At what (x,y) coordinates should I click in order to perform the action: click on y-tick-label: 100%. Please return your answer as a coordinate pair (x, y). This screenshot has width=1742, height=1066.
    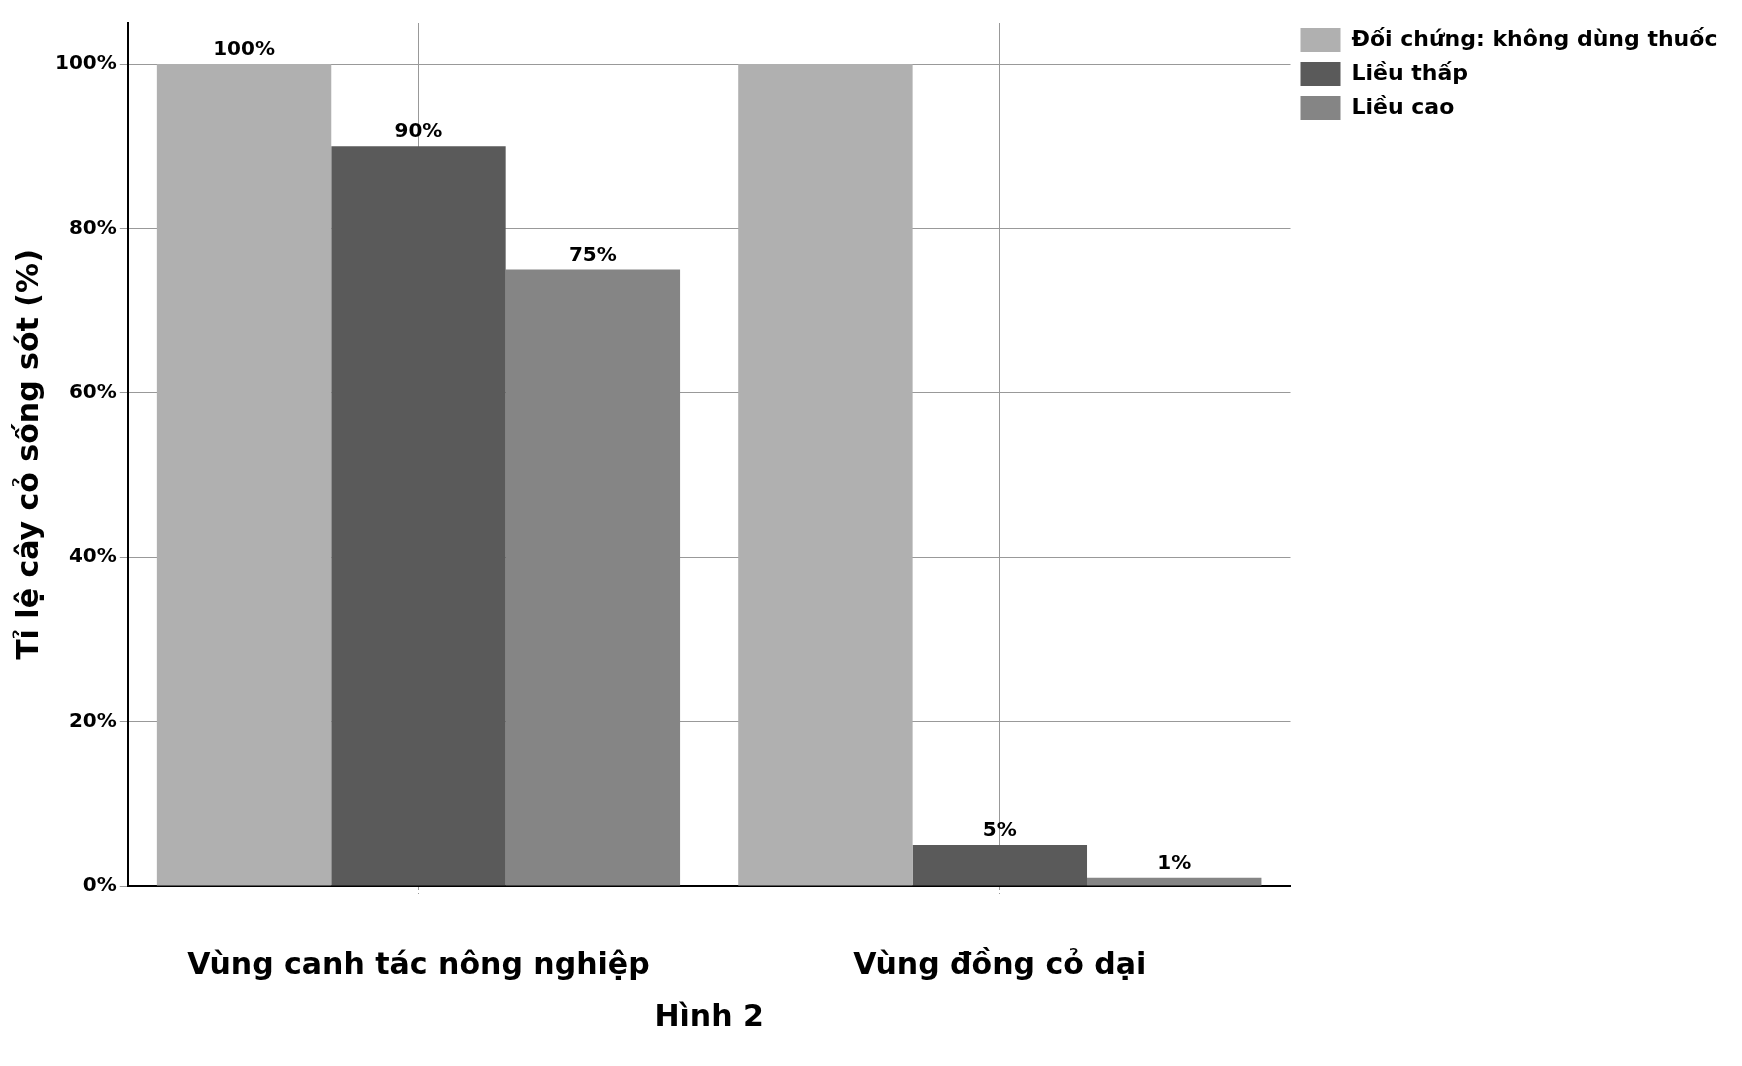
    Looking at the image, I should click on (85, 62).